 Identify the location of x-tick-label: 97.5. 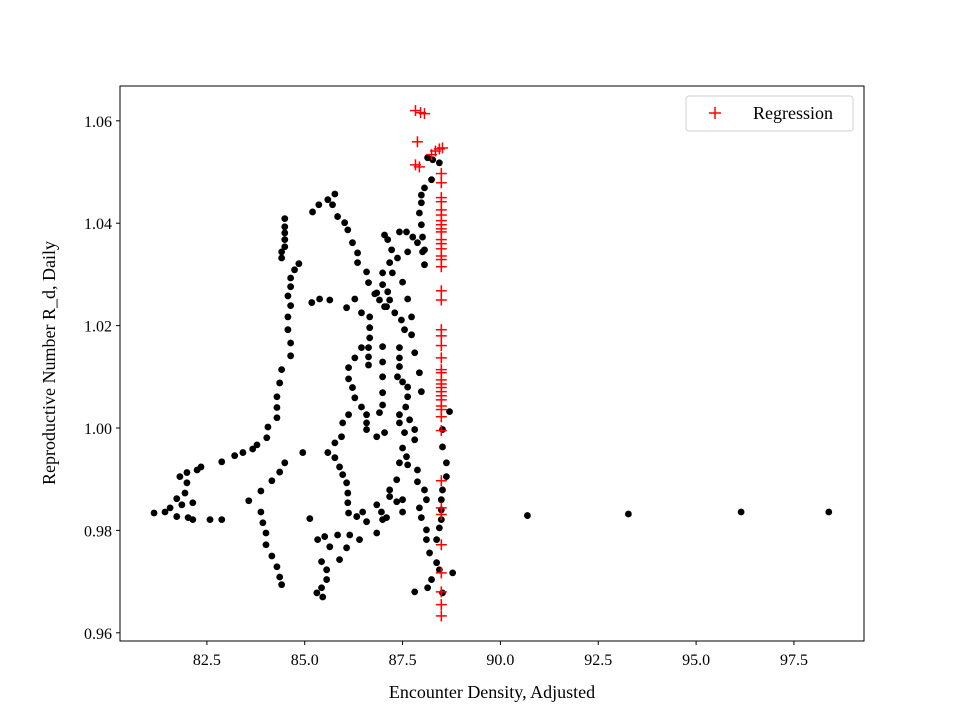
(794, 660).